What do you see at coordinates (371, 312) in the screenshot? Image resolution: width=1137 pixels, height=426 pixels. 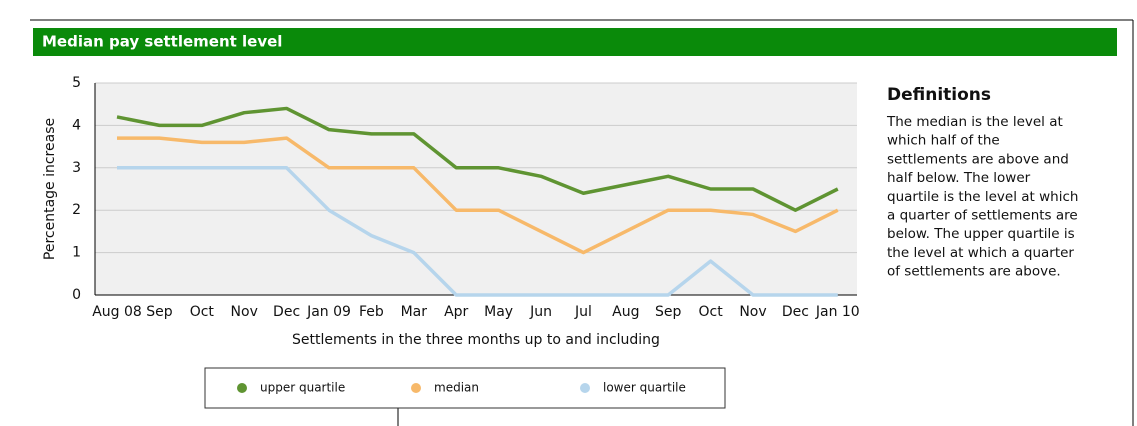 I see `x-tick-label: Feb` at bounding box center [371, 312].